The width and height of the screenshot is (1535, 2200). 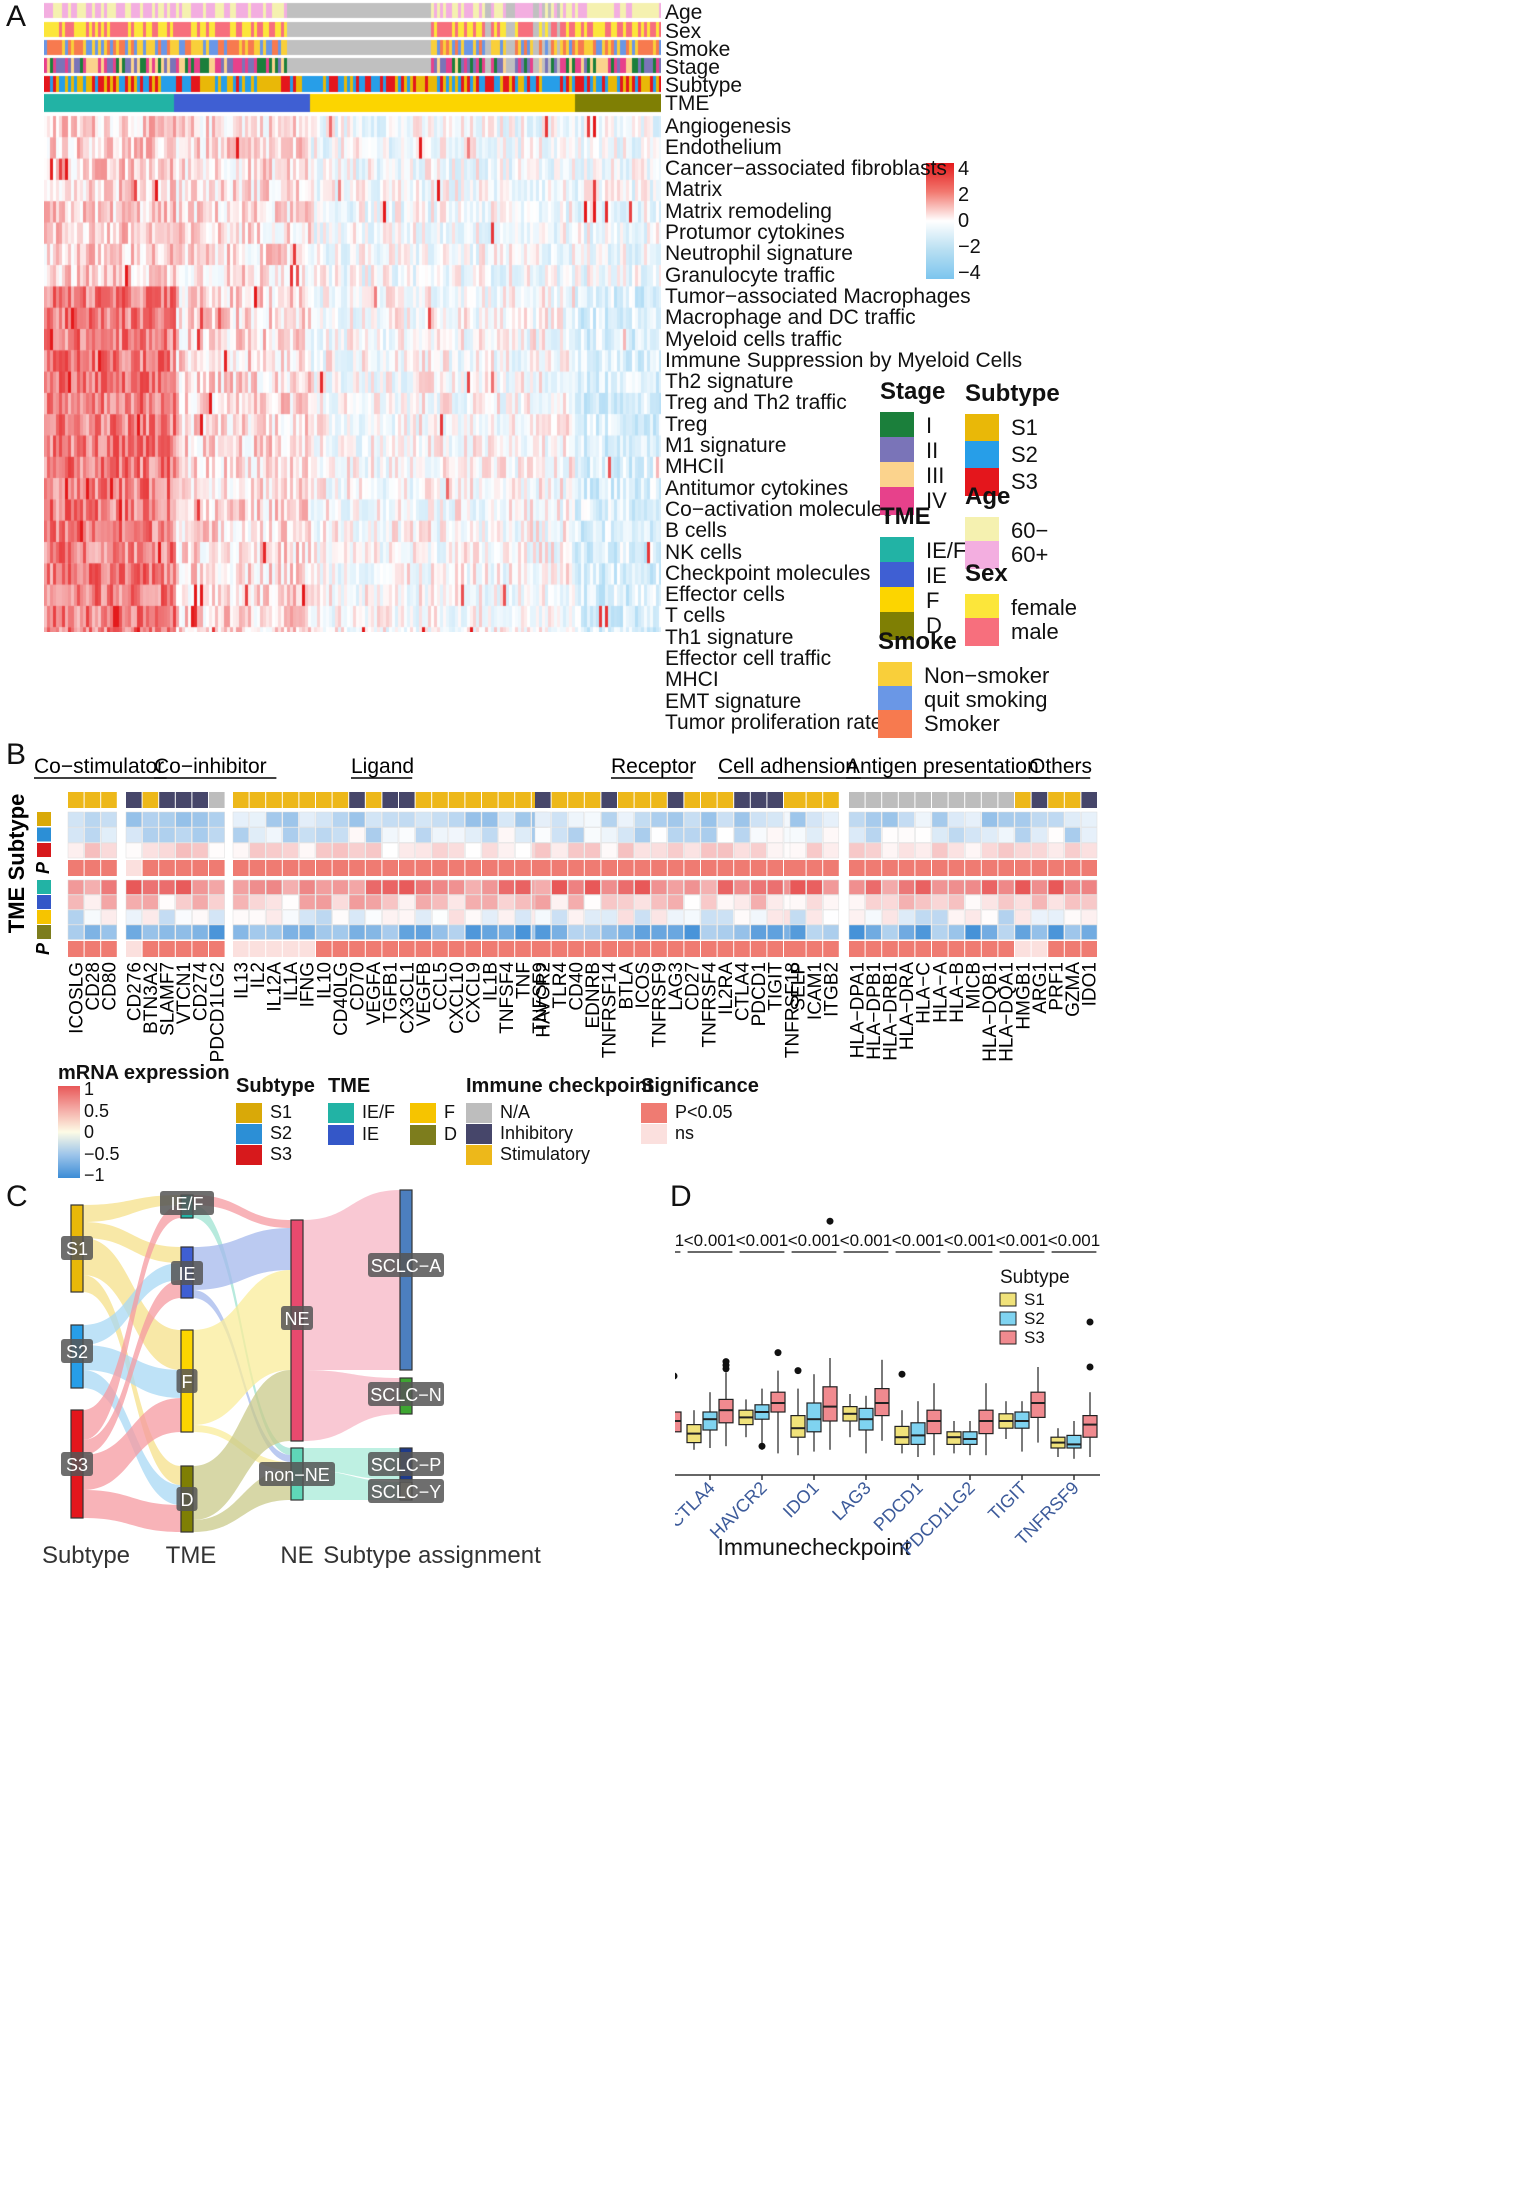 I want to click on gene-label: TNFRSF18, so click(x=792, y=1010).